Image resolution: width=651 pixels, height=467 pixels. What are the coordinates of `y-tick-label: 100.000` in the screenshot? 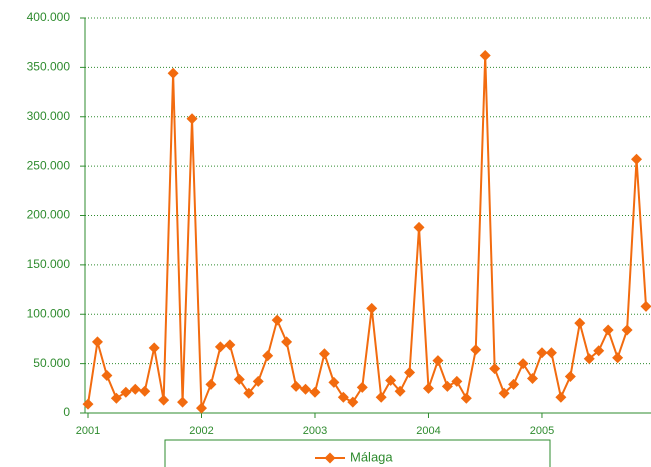 It's located at (49, 313).